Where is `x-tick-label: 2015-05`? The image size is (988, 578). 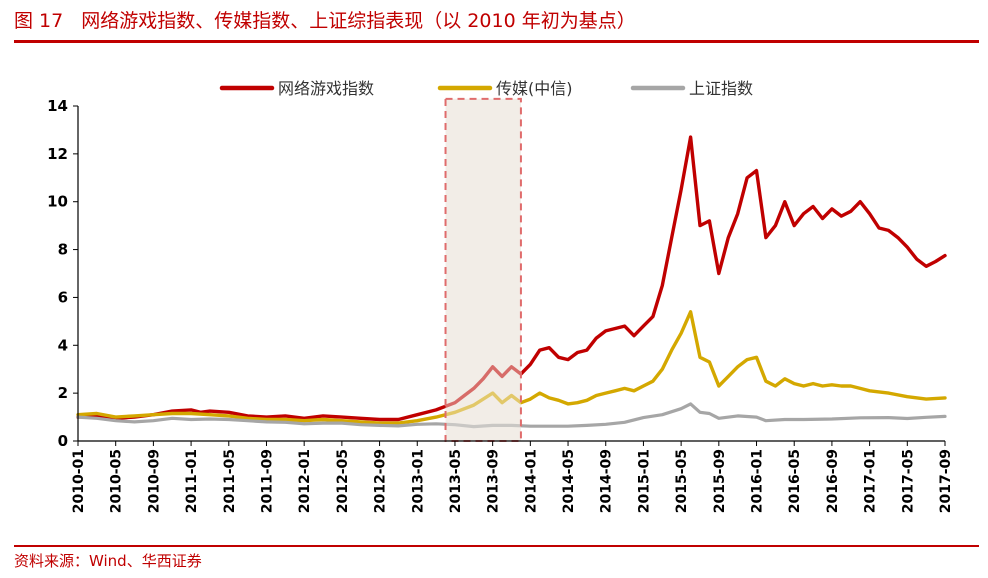
x-tick-label: 2015-05 is located at coordinates (682, 481).